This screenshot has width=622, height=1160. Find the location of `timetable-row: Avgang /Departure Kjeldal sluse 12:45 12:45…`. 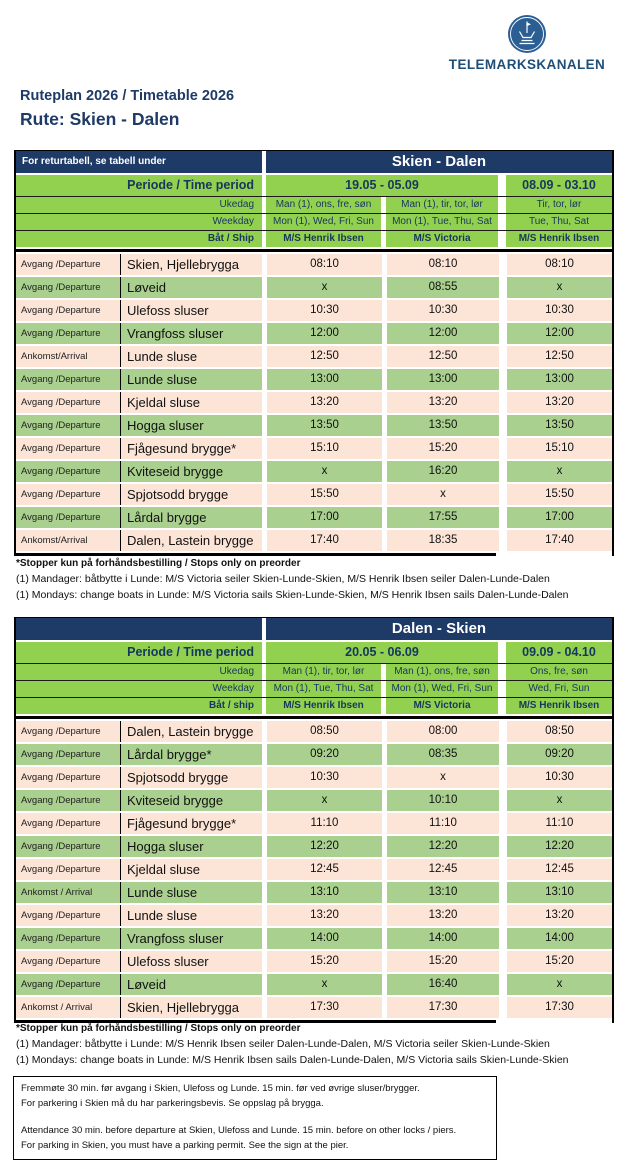

timetable-row: Avgang /Departure Kjeldal sluse 12:45 12:45… is located at coordinates (314, 869).